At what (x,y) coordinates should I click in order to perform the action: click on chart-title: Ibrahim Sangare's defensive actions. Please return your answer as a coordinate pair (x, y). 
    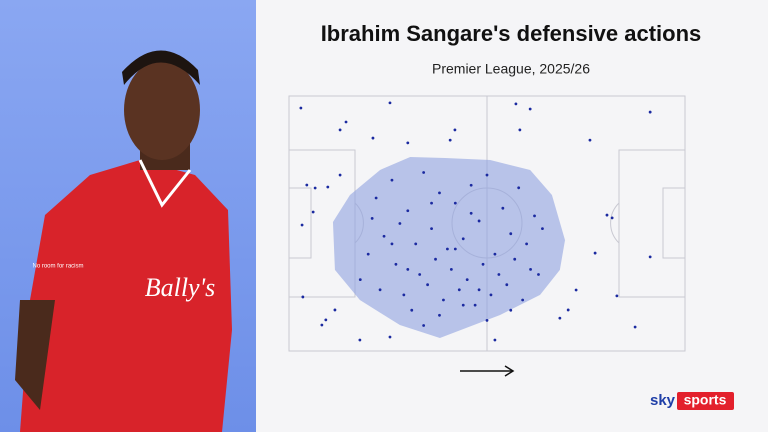
    Looking at the image, I should click on (511, 33).